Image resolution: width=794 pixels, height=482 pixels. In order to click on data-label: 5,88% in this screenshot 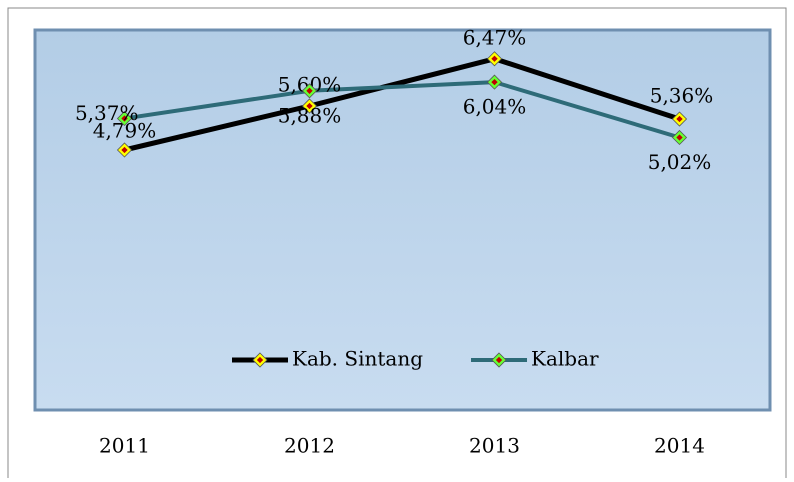, I will do `click(310, 115)`.